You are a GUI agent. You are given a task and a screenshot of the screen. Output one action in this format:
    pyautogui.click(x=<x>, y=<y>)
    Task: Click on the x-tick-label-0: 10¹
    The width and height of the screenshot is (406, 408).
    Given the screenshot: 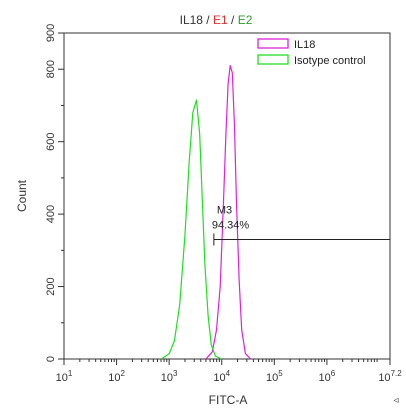 What is the action you would take?
    pyautogui.click(x=64, y=376)
    